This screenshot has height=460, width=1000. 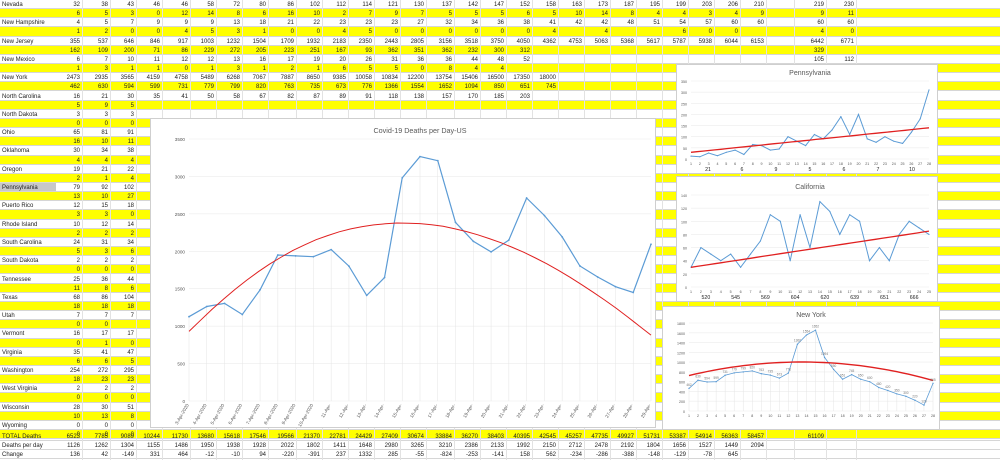 What do you see at coordinates (313, 41) in the screenshot?
I see `cell: 1932` at bounding box center [313, 41].